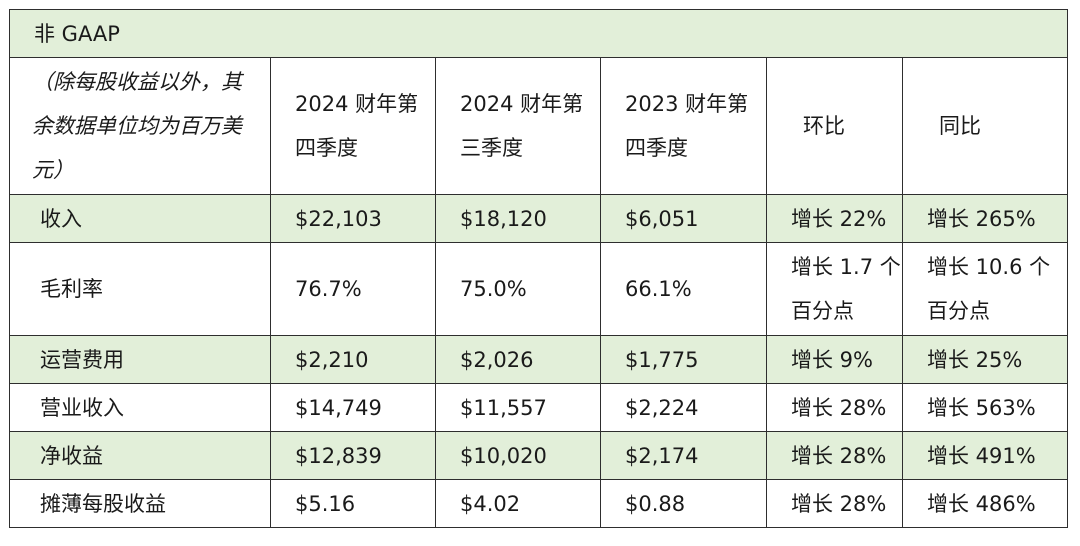 This screenshot has height=546, width=1080. I want to click on table-cell: 增长 25%, so click(985, 359).